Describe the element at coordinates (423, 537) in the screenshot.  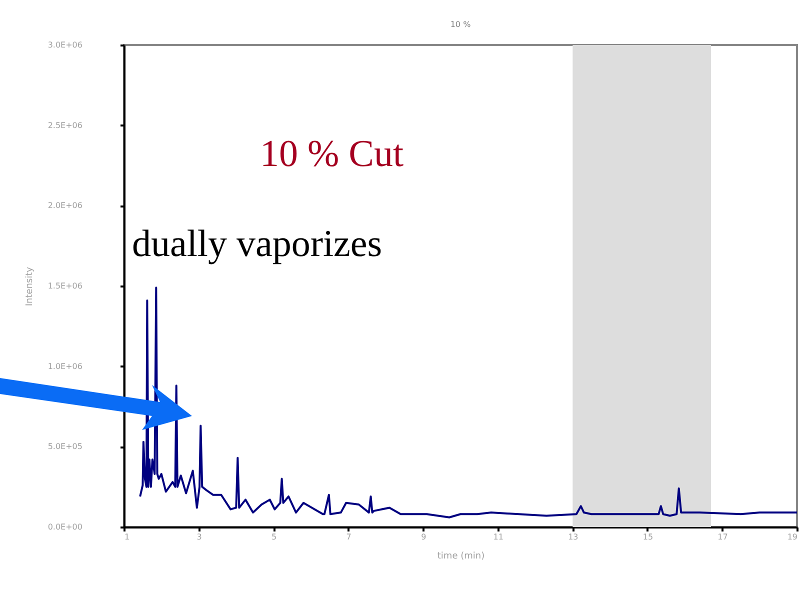
I see `x-tick-label: 9` at that location.